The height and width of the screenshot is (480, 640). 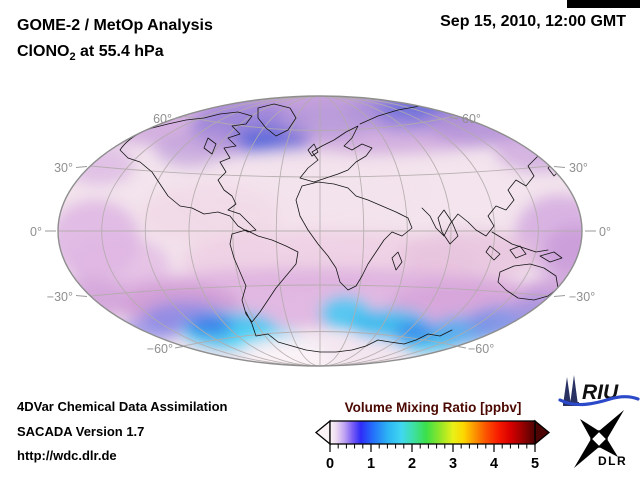 What do you see at coordinates (578, 168) in the screenshot?
I see `lat-label-right-30: 30°` at bounding box center [578, 168].